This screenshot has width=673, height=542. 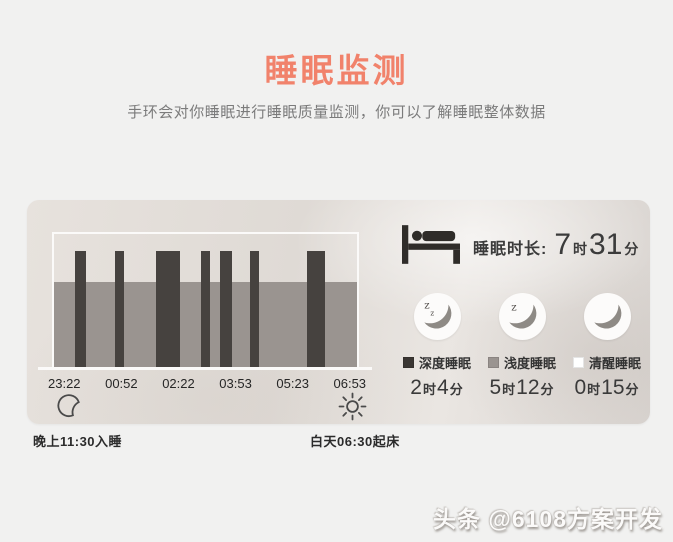 I want to click on moon-icon, so click(x=68, y=405).